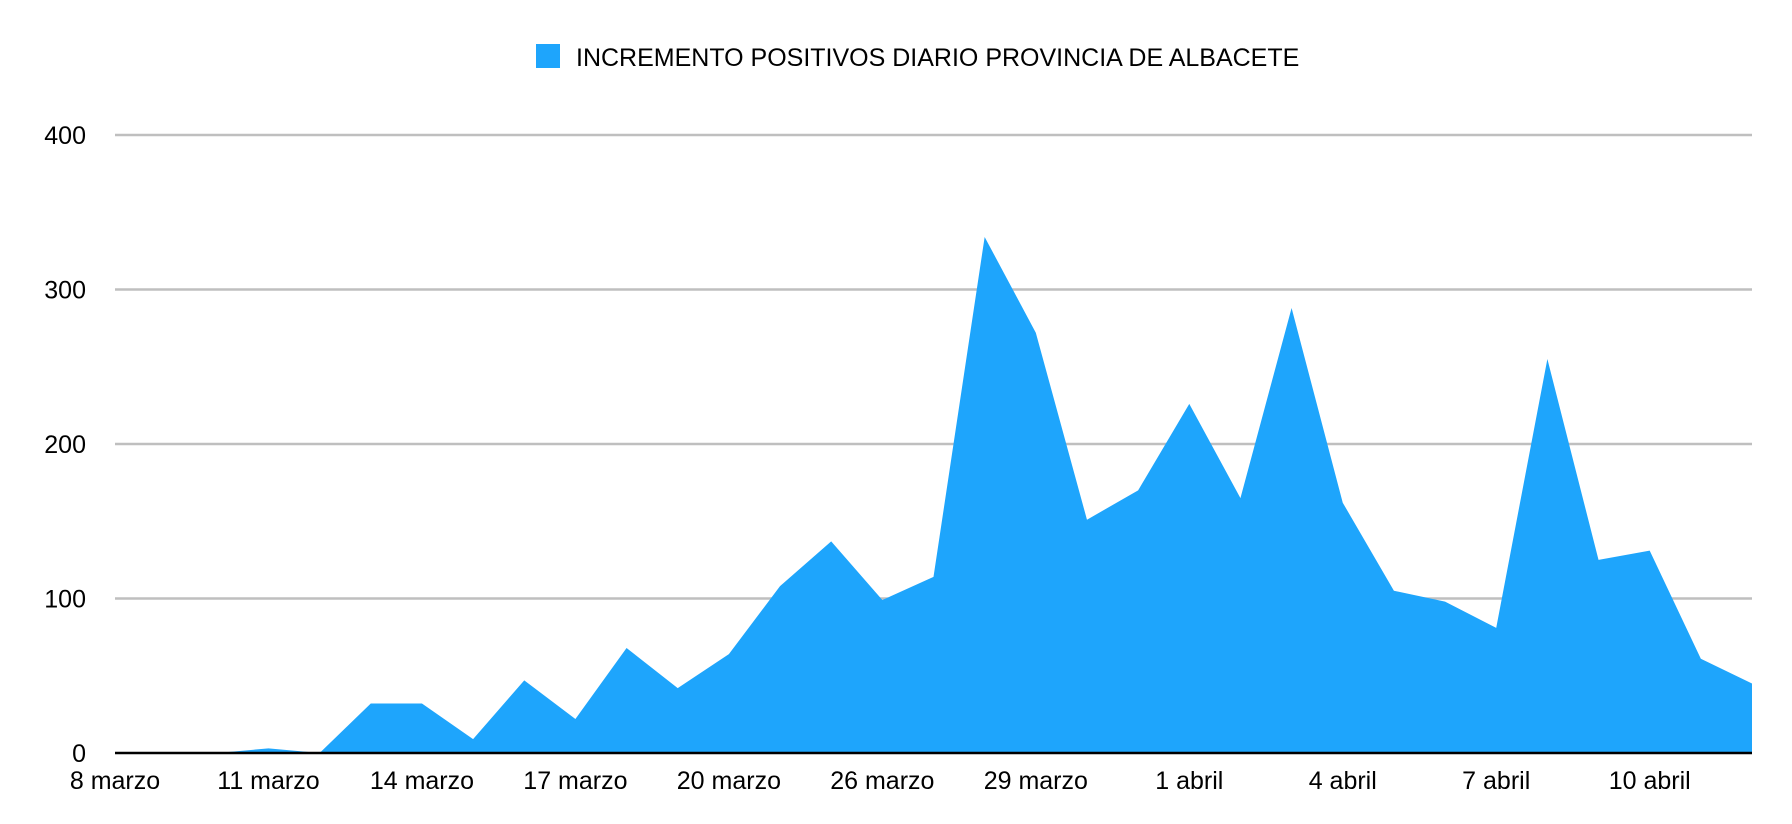 The height and width of the screenshot is (824, 1792). Describe the element at coordinates (1189, 781) in the screenshot. I see `x-tick-label: 1 abril` at that location.